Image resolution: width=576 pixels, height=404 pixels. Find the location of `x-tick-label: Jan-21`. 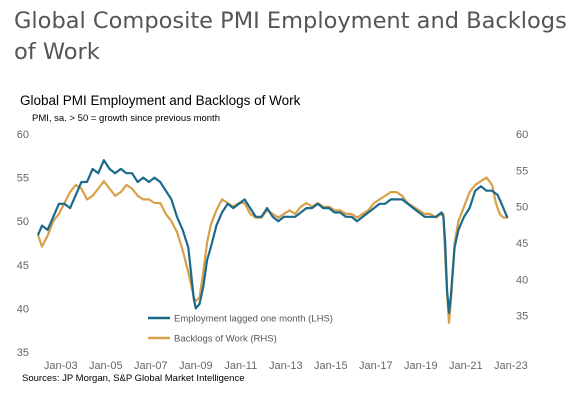

x-tick-label: Jan-21 is located at coordinates (466, 366).